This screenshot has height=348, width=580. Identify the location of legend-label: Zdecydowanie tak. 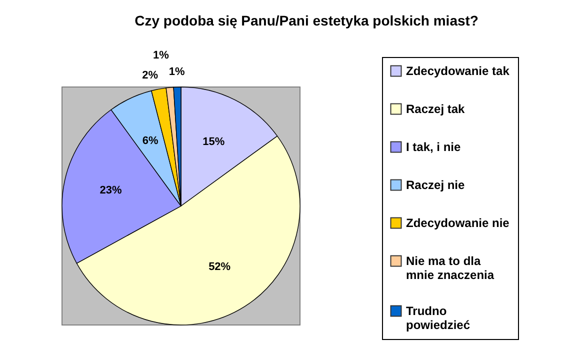
(458, 71).